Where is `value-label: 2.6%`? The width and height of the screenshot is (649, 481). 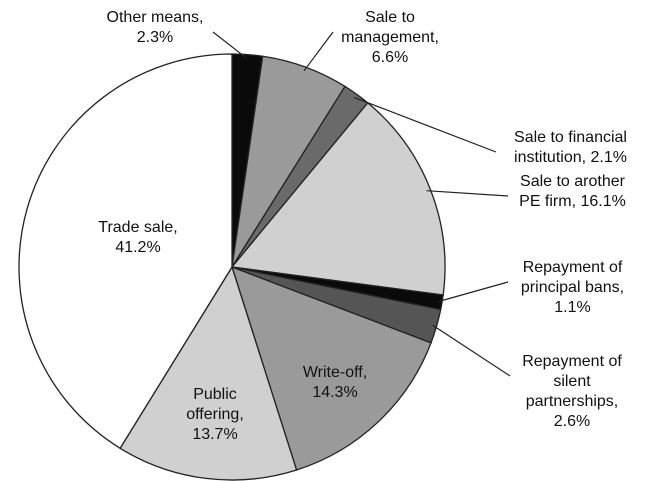 value-label: 2.6% is located at coordinates (572, 421).